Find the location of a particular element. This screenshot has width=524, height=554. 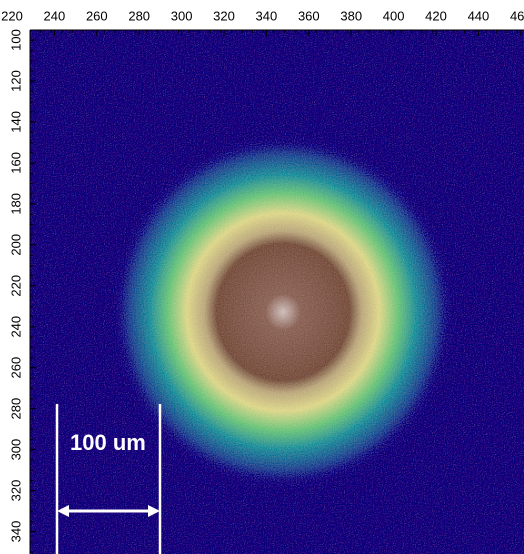

y-tick-label: 240 is located at coordinates (15, 327).